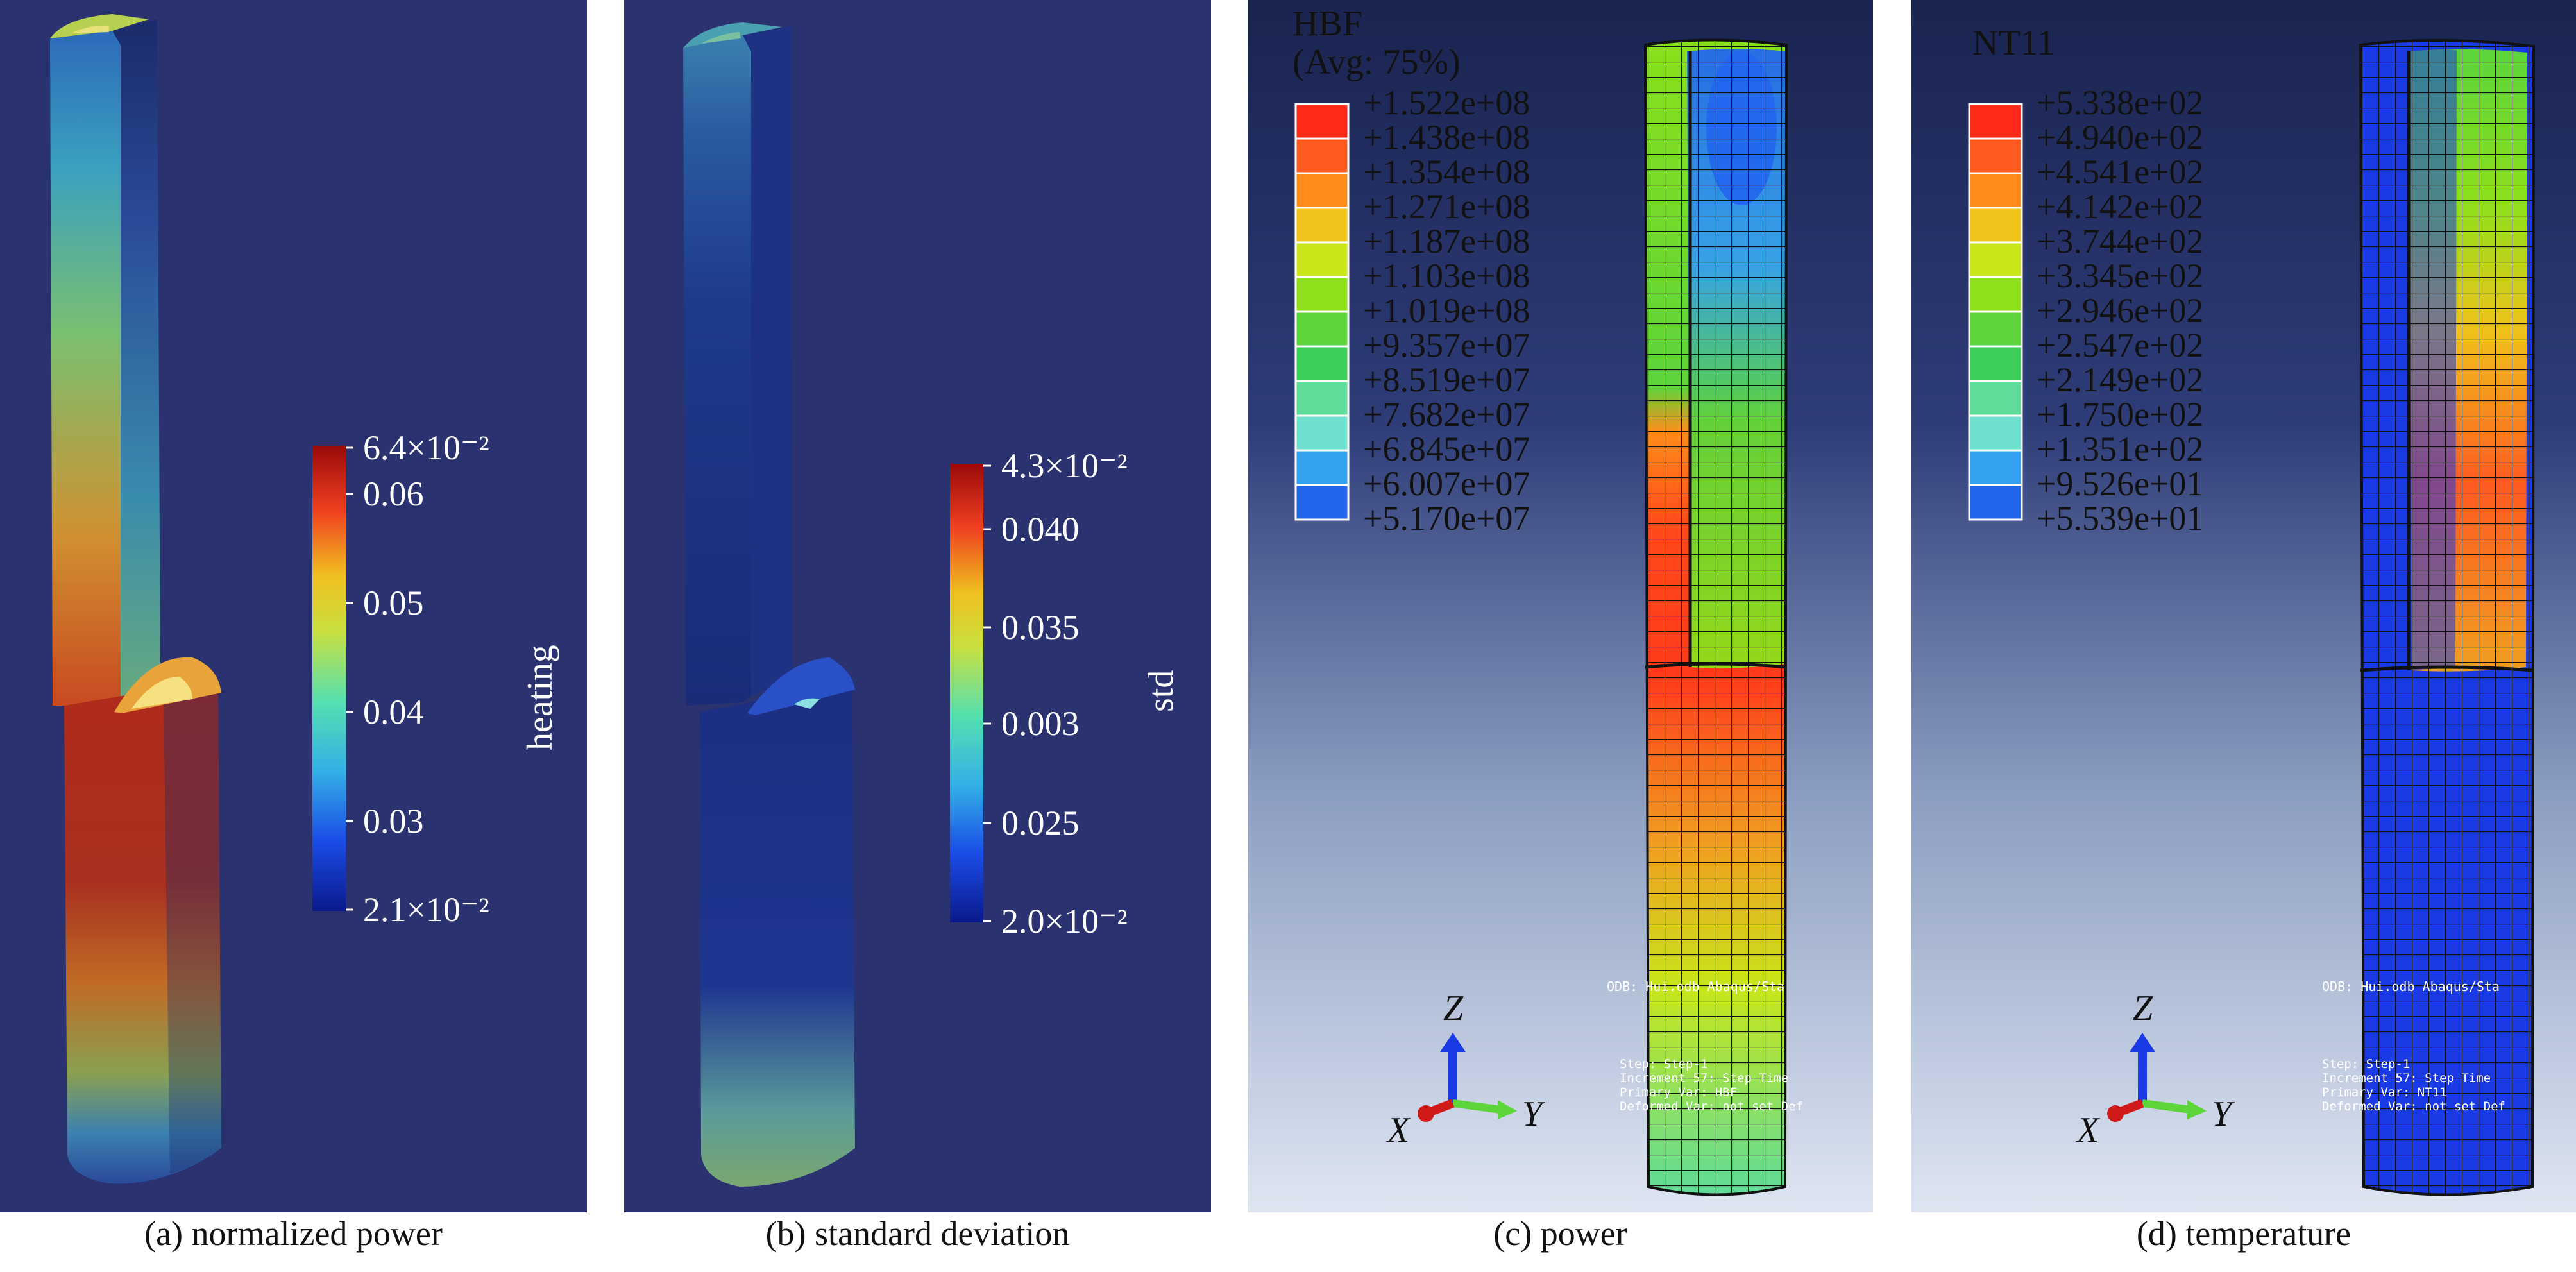  Describe the element at coordinates (2013, 43) in the screenshot. I see `nt11-legend-title: NT11` at that location.